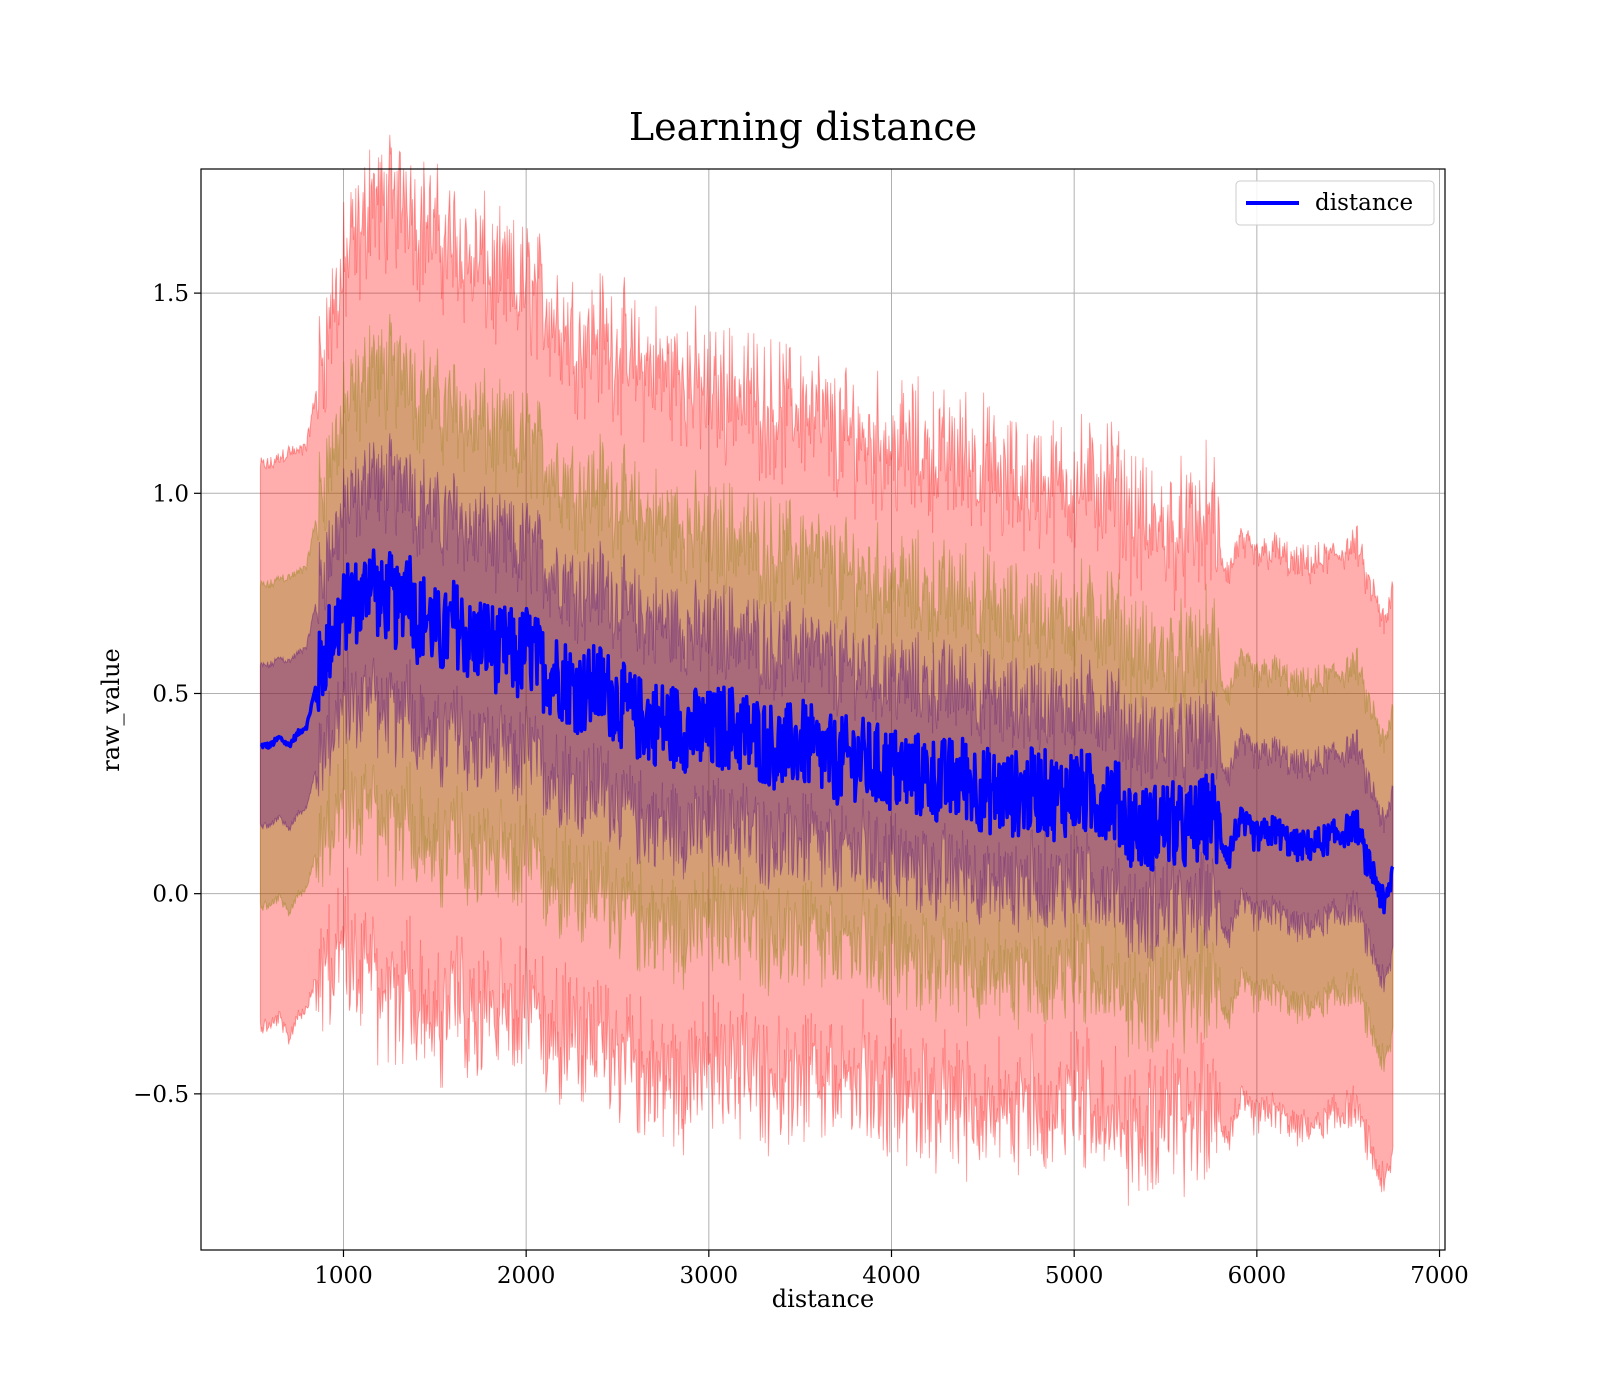 The image size is (1600, 1400). What do you see at coordinates (1257, 1276) in the screenshot?
I see `x-tick-label-6000: 6000` at bounding box center [1257, 1276].